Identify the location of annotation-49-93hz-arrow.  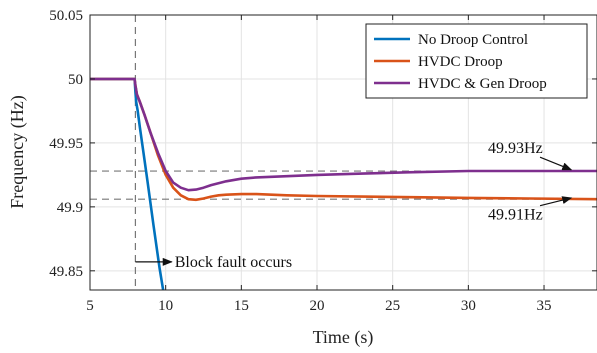
(556, 163).